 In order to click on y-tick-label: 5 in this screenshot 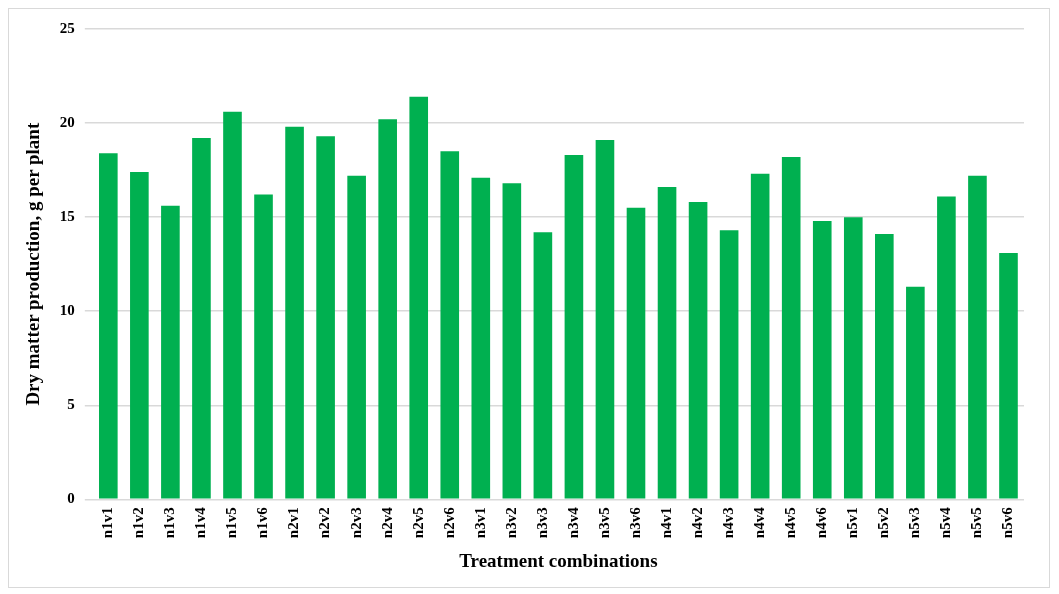, I will do `click(71, 404)`.